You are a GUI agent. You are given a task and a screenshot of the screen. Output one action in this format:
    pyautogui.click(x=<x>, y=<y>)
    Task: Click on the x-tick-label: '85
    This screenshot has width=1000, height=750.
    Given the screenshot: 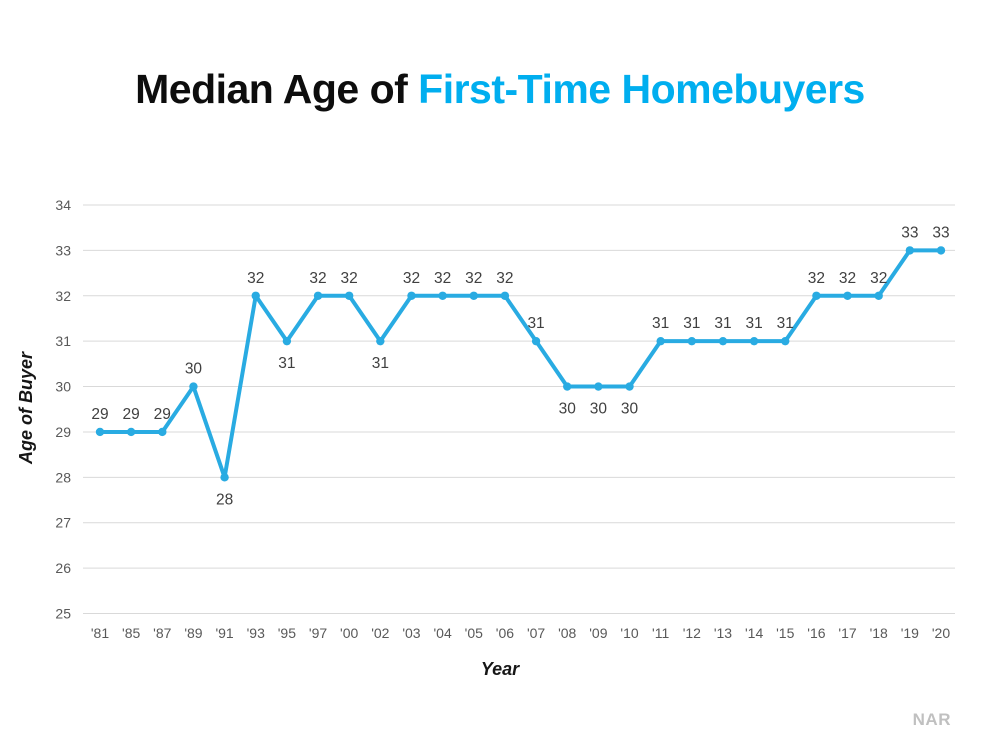 What is the action you would take?
    pyautogui.click(x=131, y=633)
    